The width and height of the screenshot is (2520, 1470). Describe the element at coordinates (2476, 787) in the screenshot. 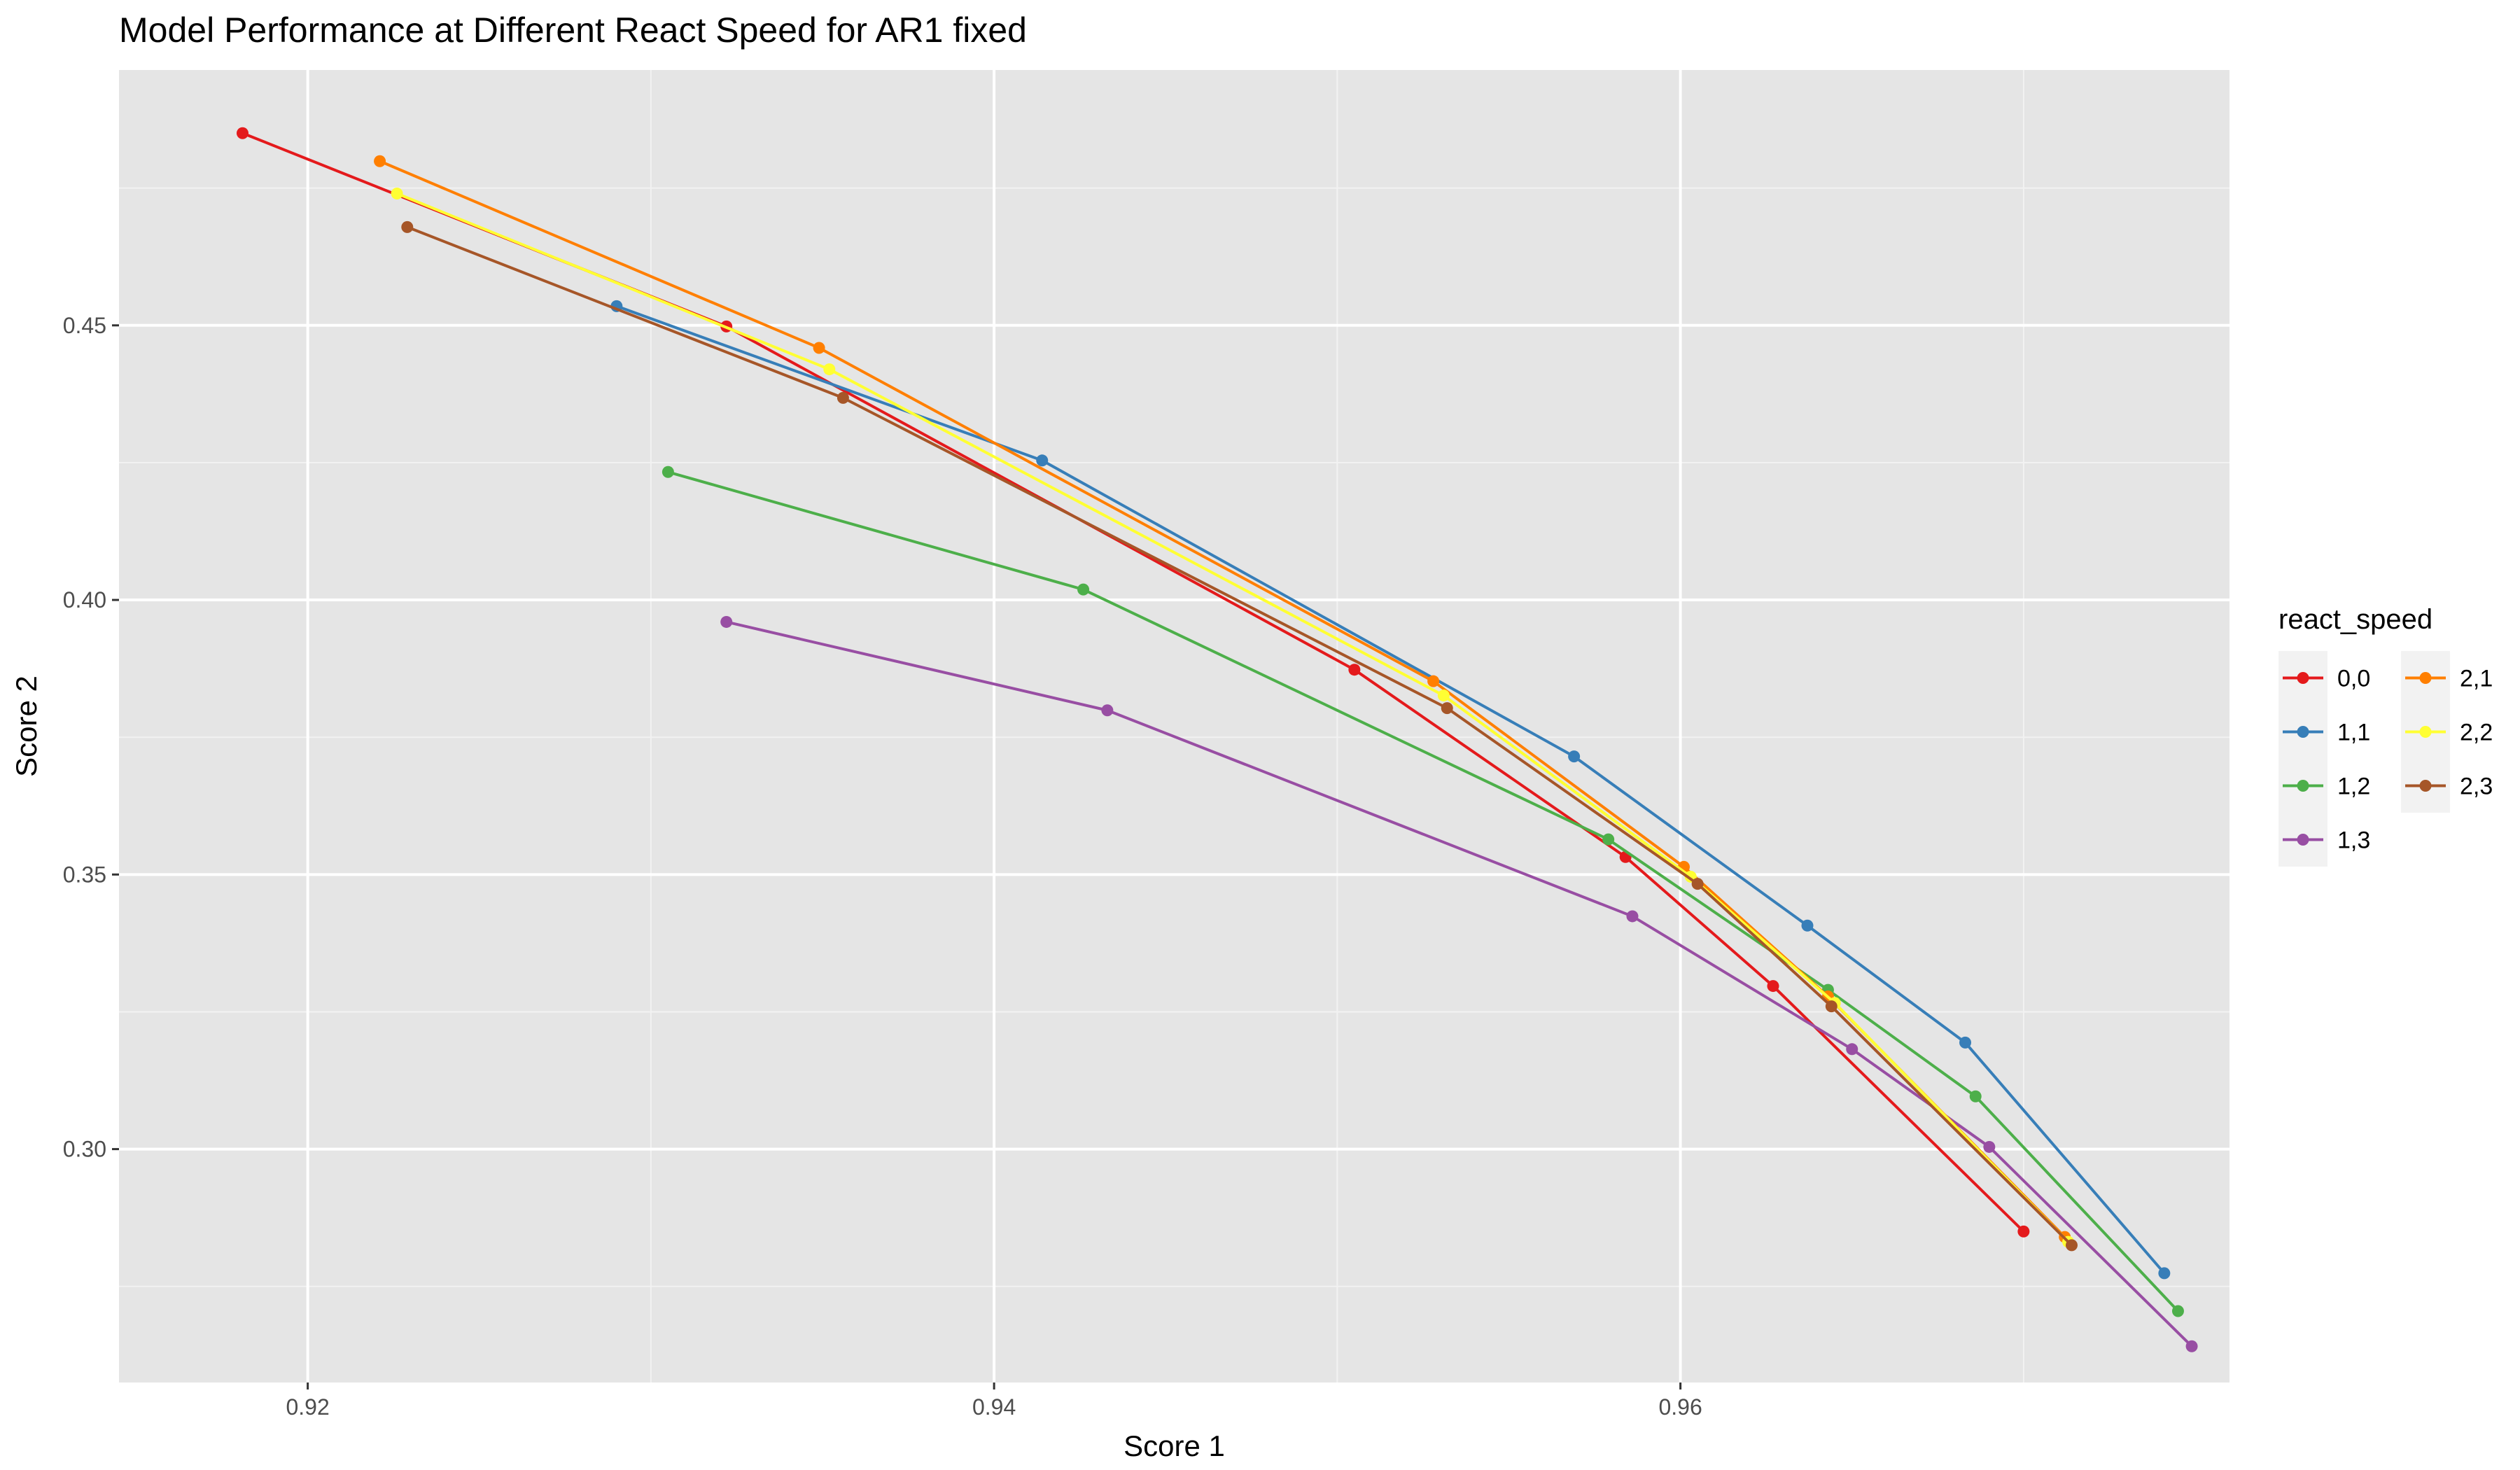

I see `legend-label: 2,3` at that location.